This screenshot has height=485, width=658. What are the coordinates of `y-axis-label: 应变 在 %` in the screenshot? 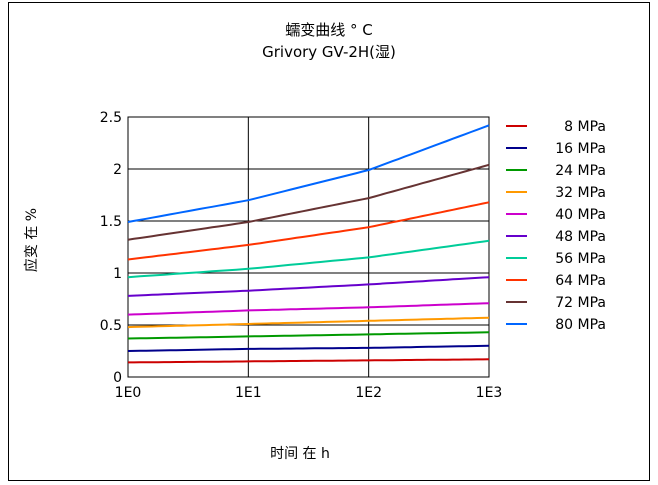 It's located at (31, 240).